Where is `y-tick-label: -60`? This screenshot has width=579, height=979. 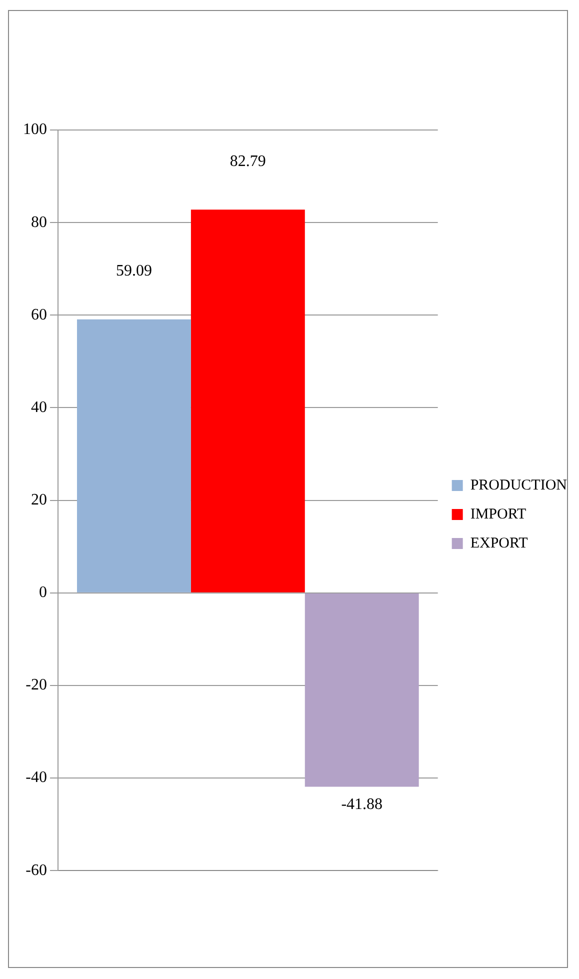
y-tick-label: -60 is located at coordinates (36, 870).